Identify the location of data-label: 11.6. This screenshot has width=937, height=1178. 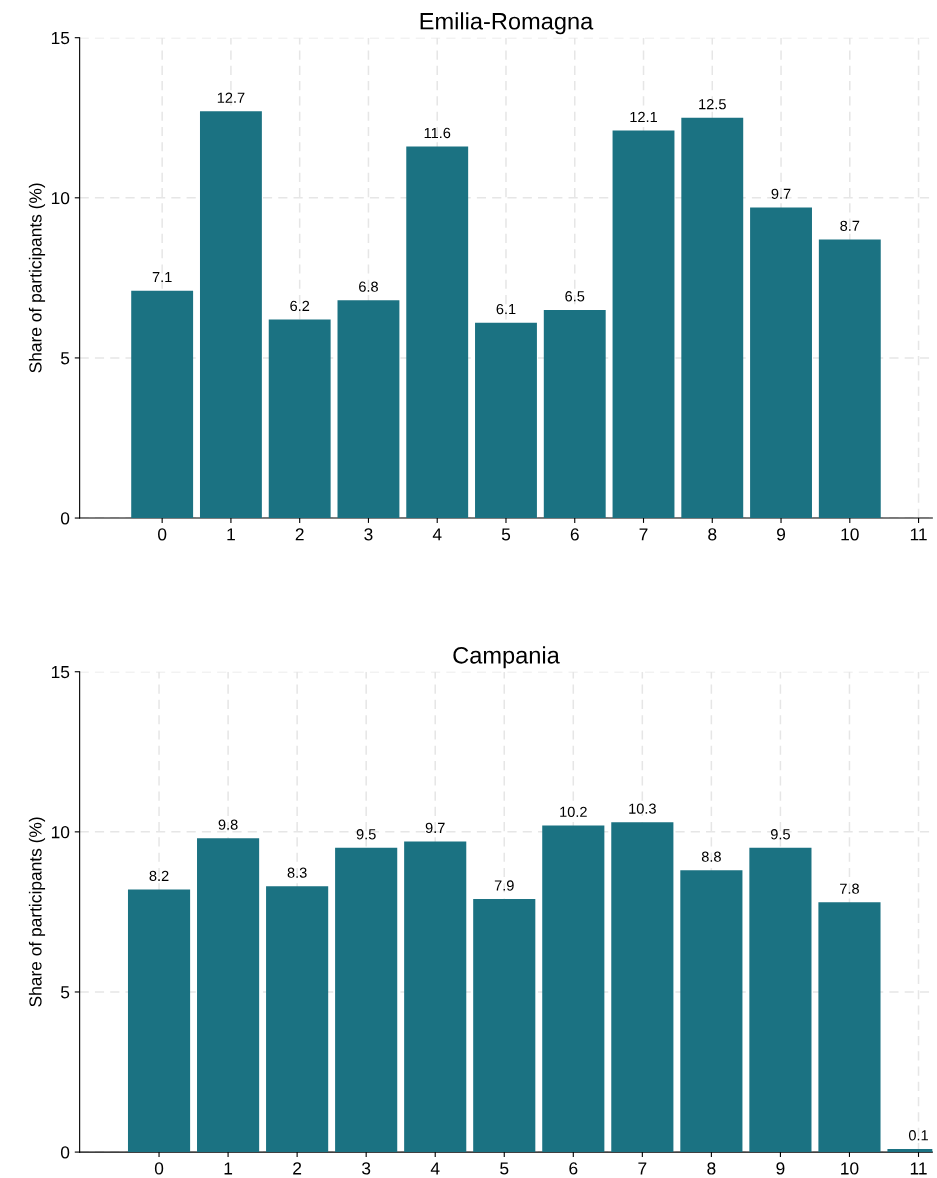
(437, 133).